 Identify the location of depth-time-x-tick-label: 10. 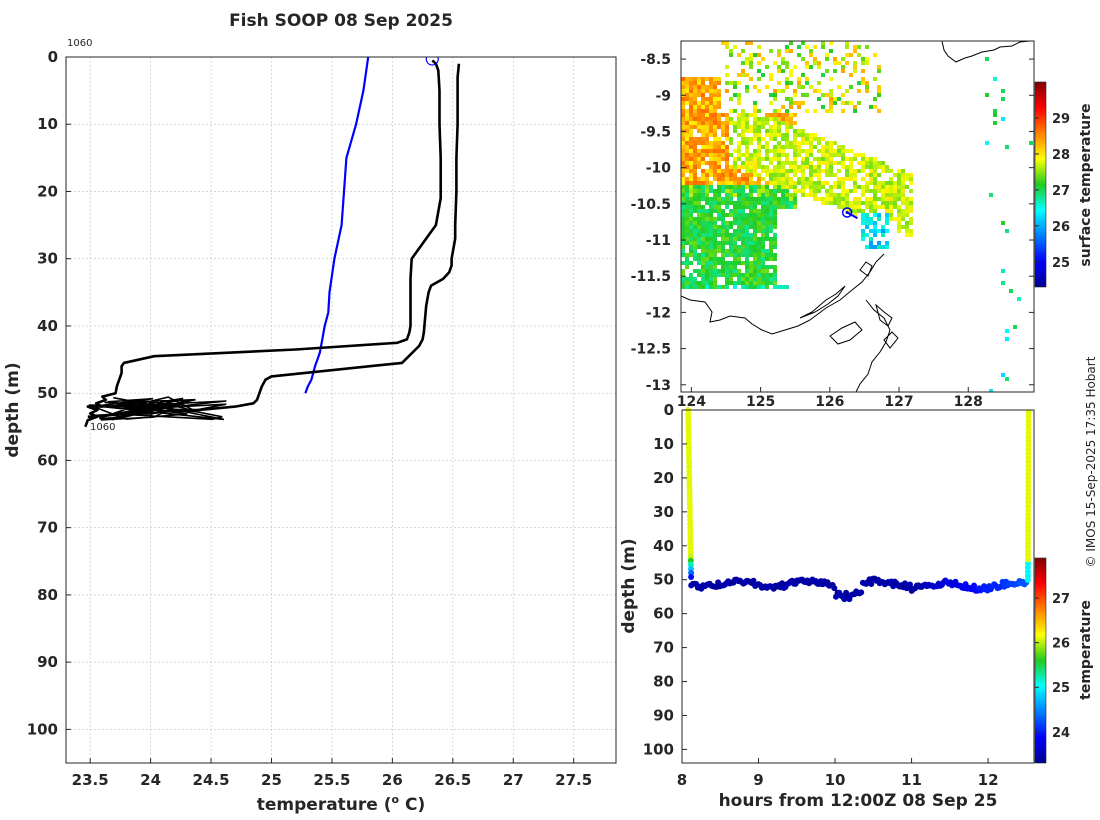
(835, 780).